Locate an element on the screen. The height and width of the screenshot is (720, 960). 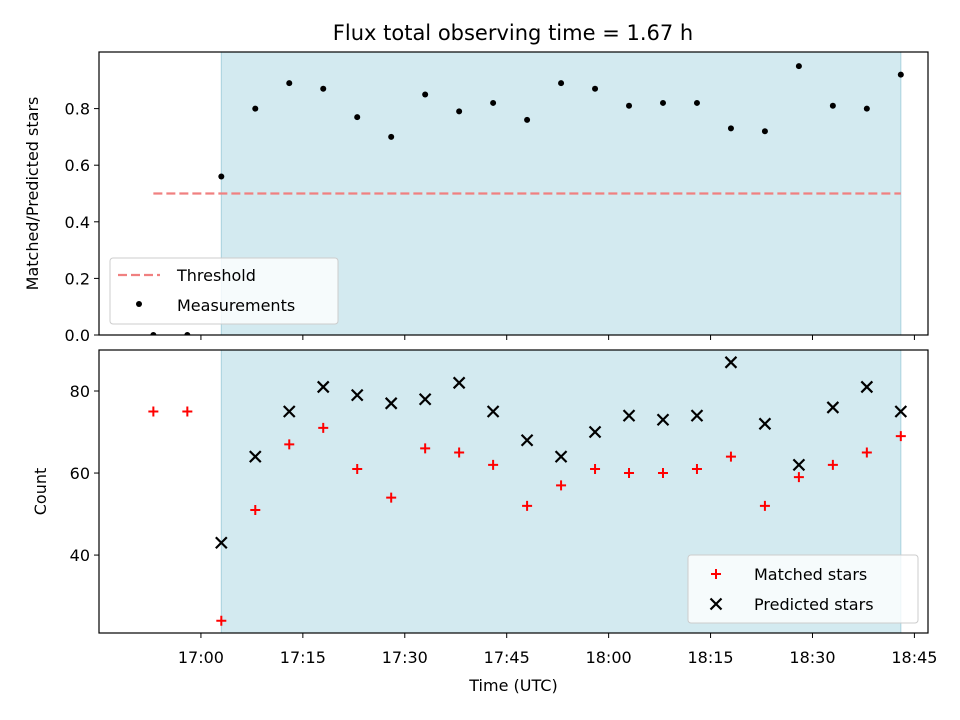
x-tick-label: 17:45 is located at coordinates (507, 657).